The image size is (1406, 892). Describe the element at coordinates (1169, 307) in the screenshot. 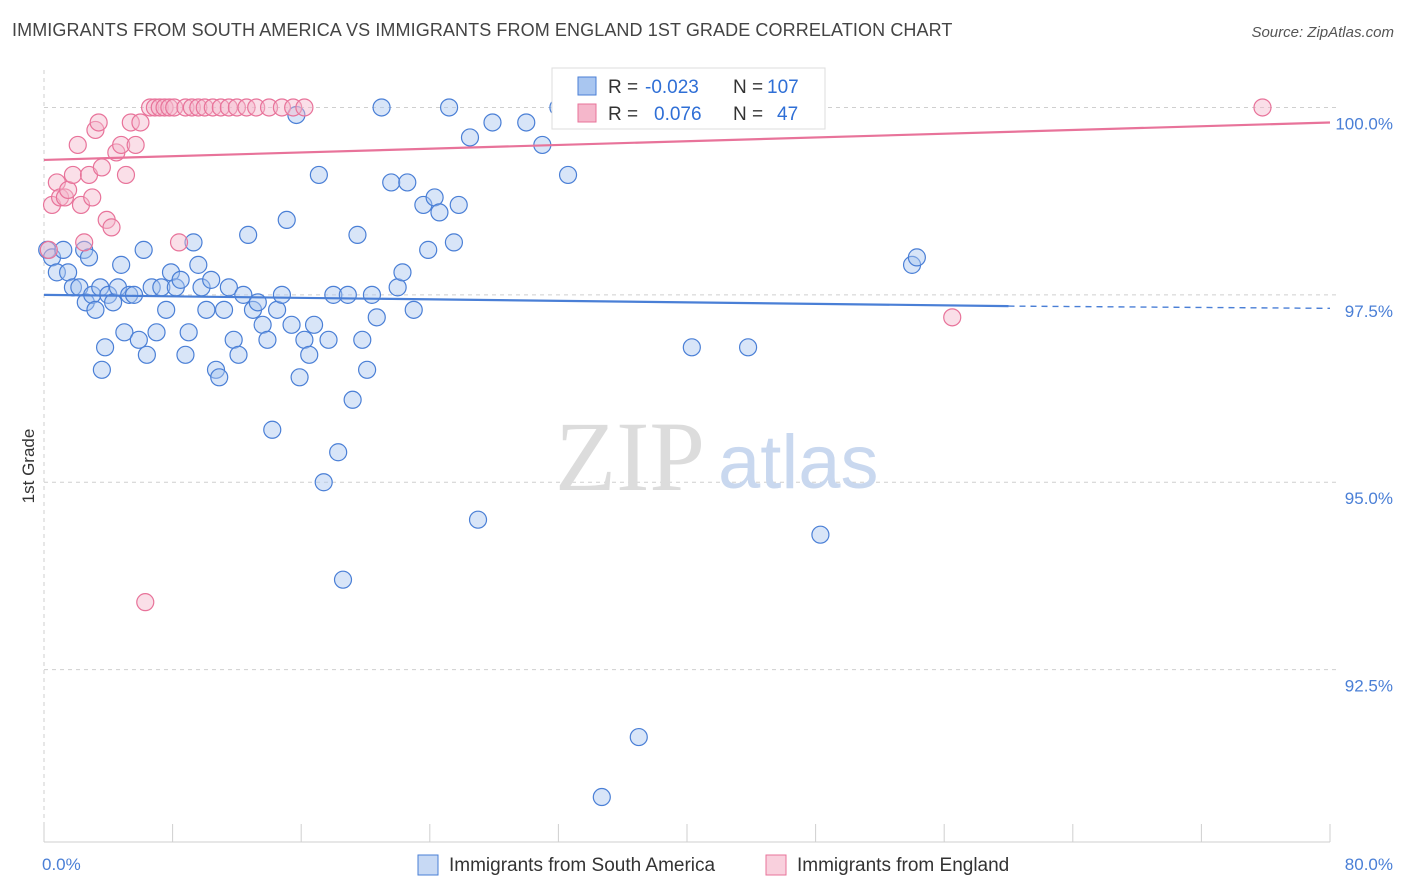

I see `trend-line-south-america-extension` at that location.